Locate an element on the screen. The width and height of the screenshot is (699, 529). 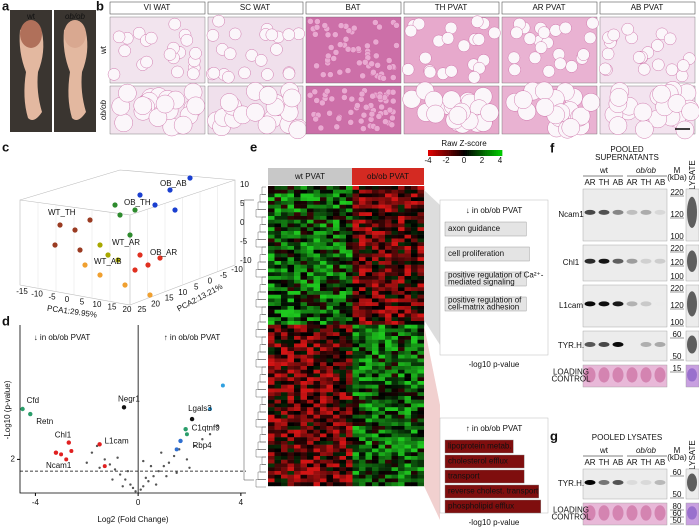
z-tick-label: -10 is located at coordinates (246, 260).